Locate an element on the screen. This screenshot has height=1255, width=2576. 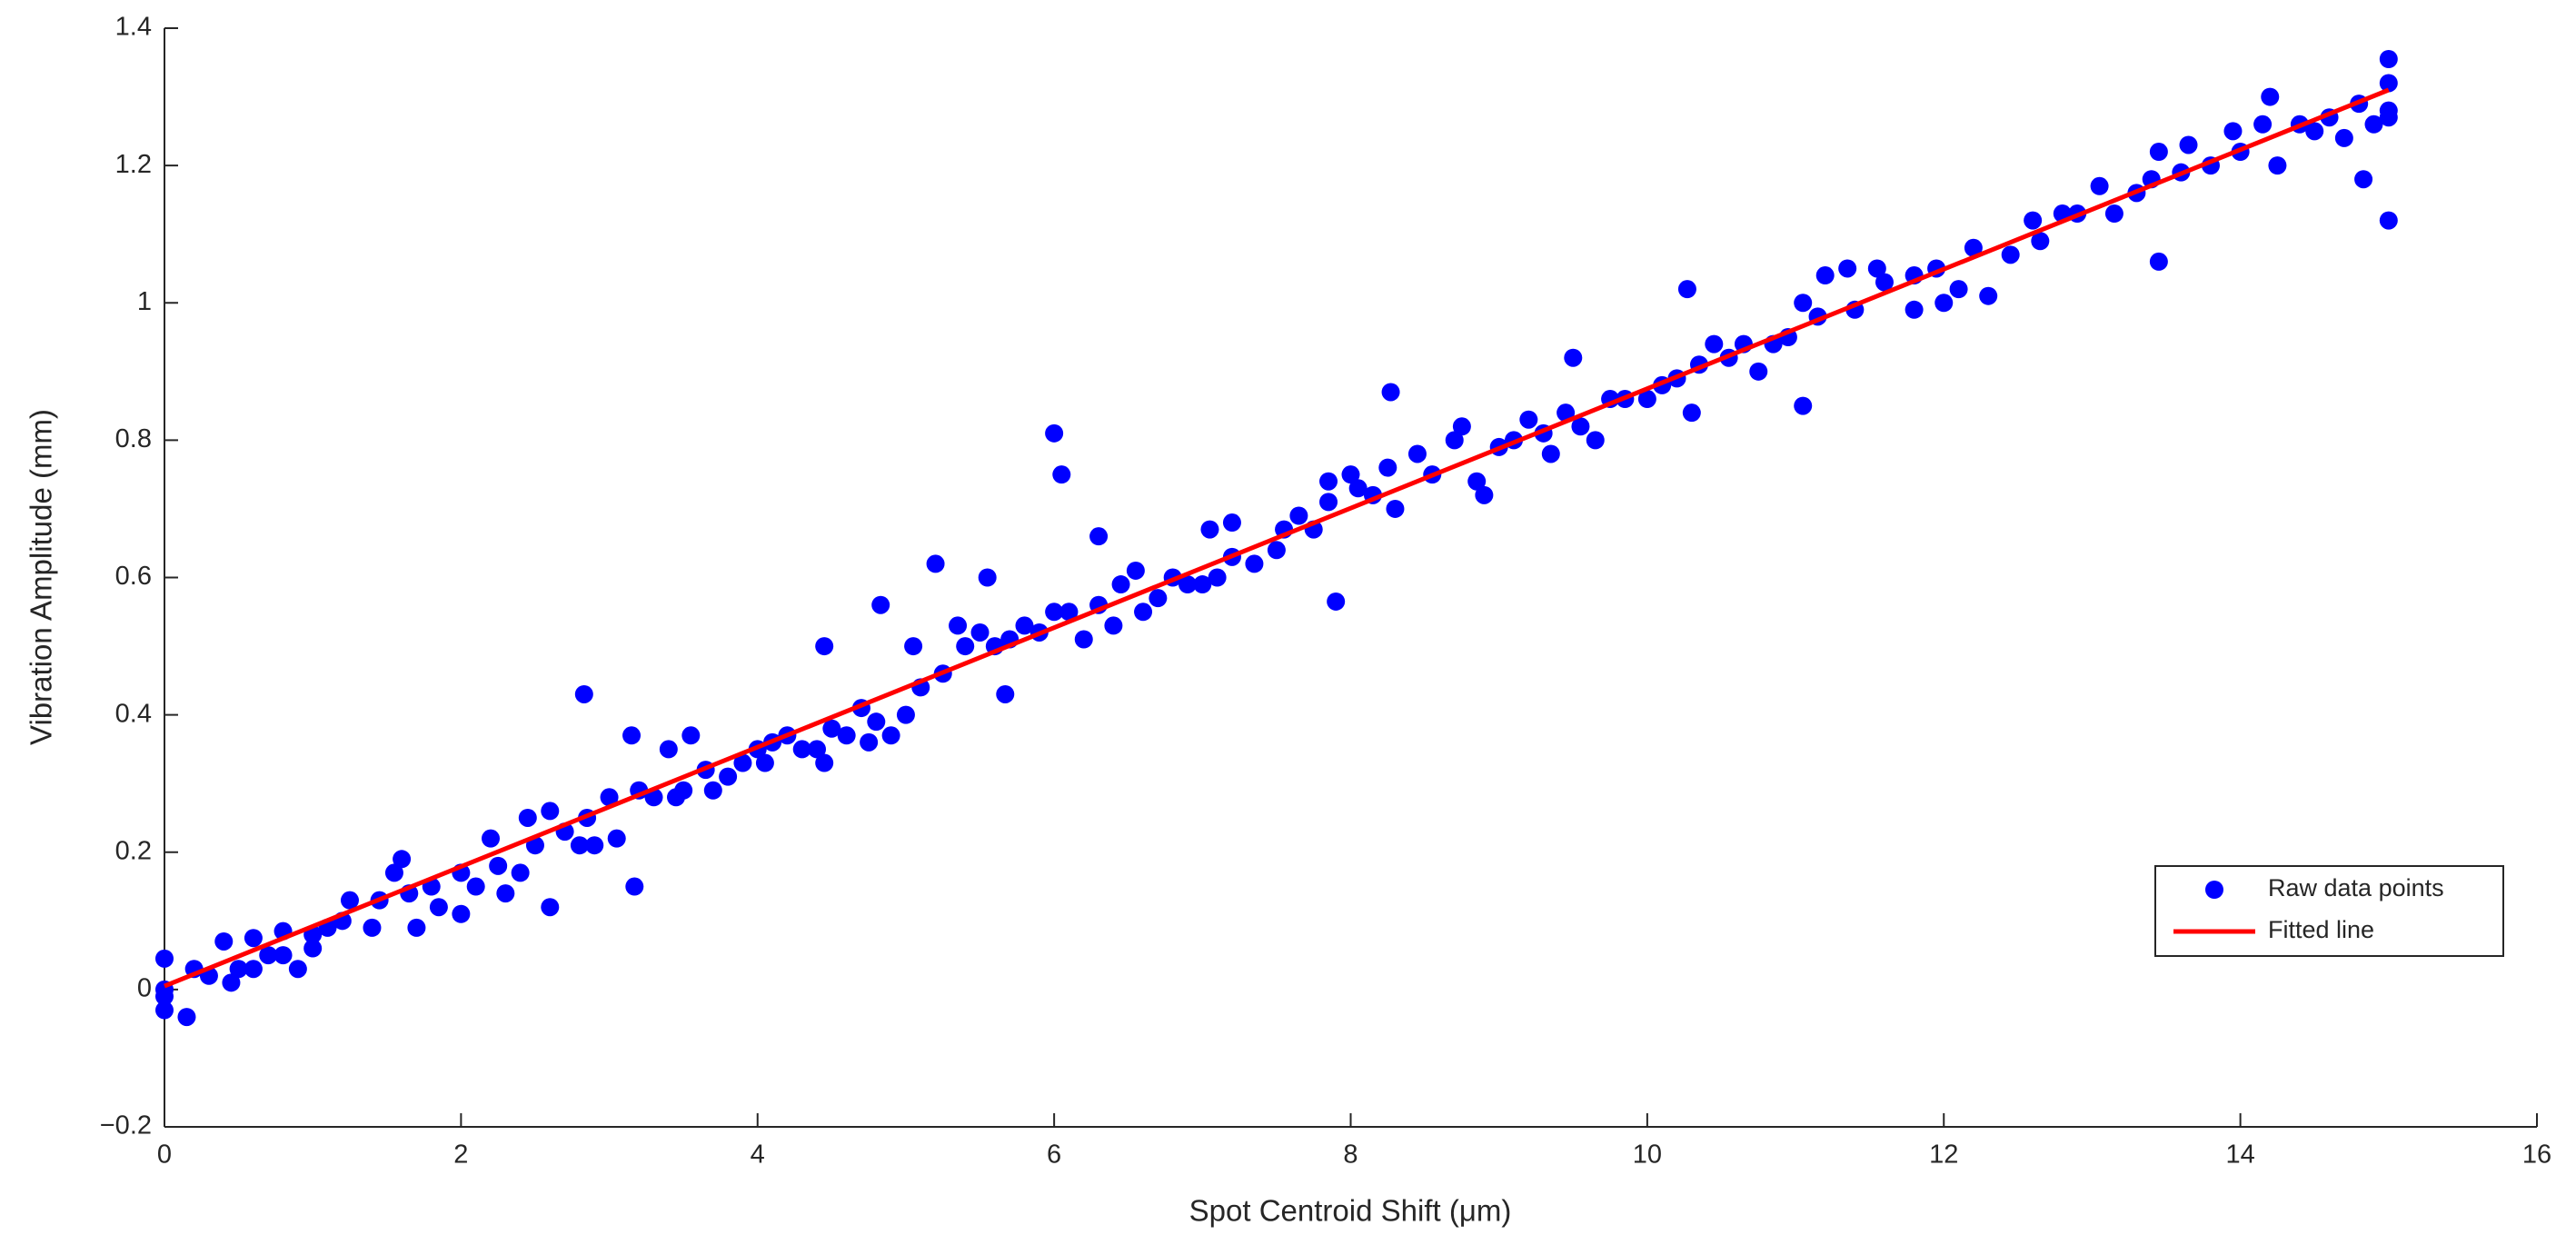
y-tick-label: 0.2 is located at coordinates (133, 850).